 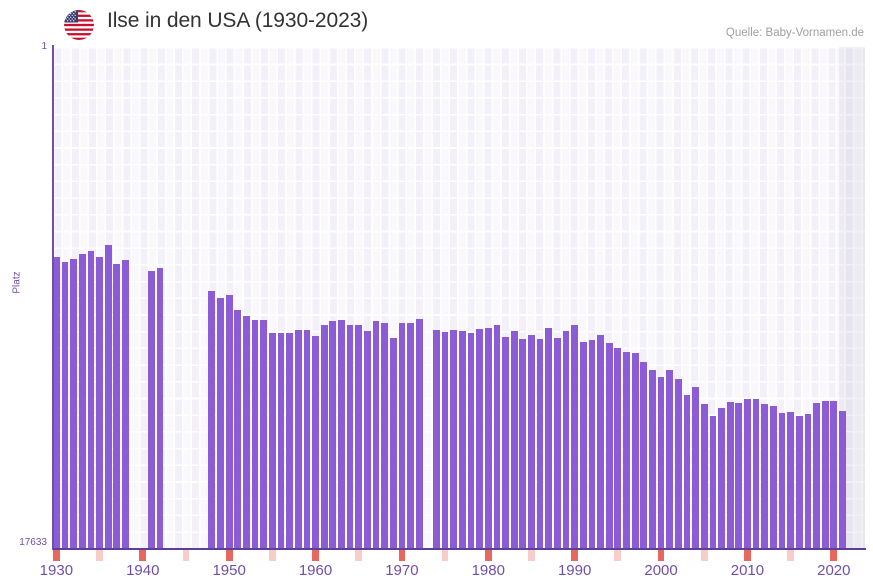 I want to click on x-axis-label-1960: 1960, so click(x=315, y=570).